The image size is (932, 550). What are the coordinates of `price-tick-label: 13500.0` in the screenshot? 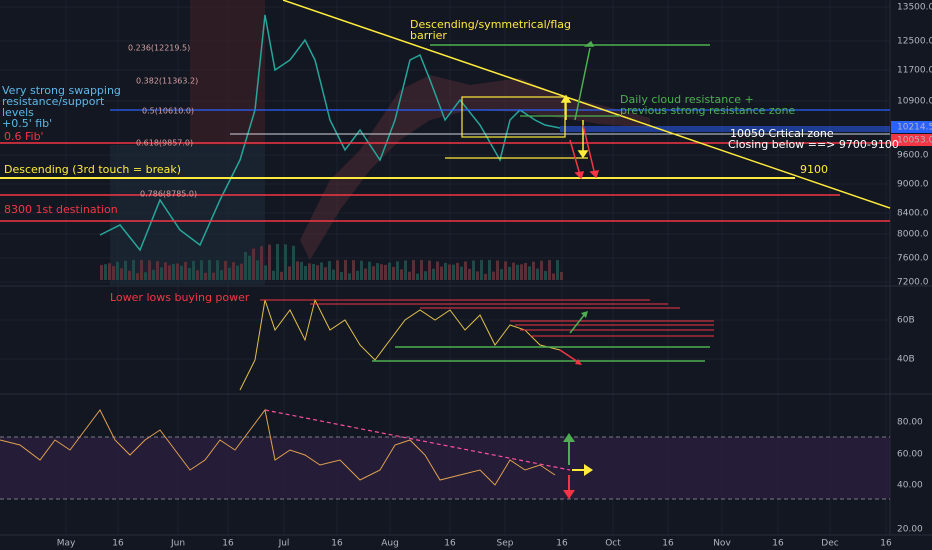 It's located at (914, 8).